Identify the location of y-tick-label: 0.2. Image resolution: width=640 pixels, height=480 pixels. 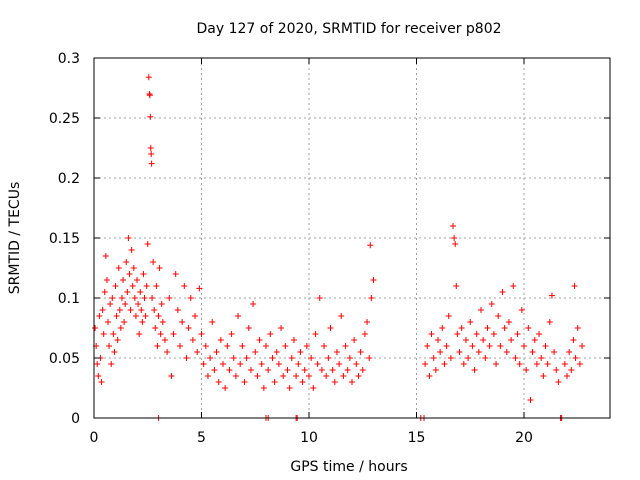
(69, 179).